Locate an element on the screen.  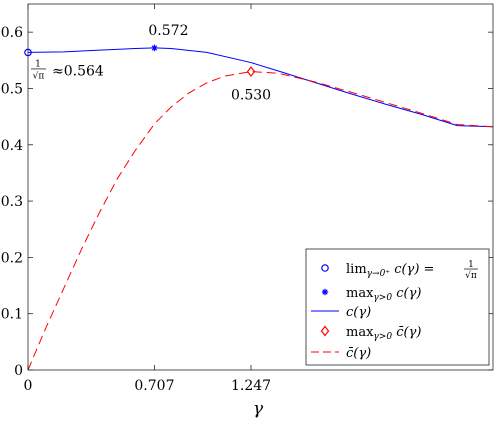
legend-label-3: c(γ) is located at coordinates (358, 312).